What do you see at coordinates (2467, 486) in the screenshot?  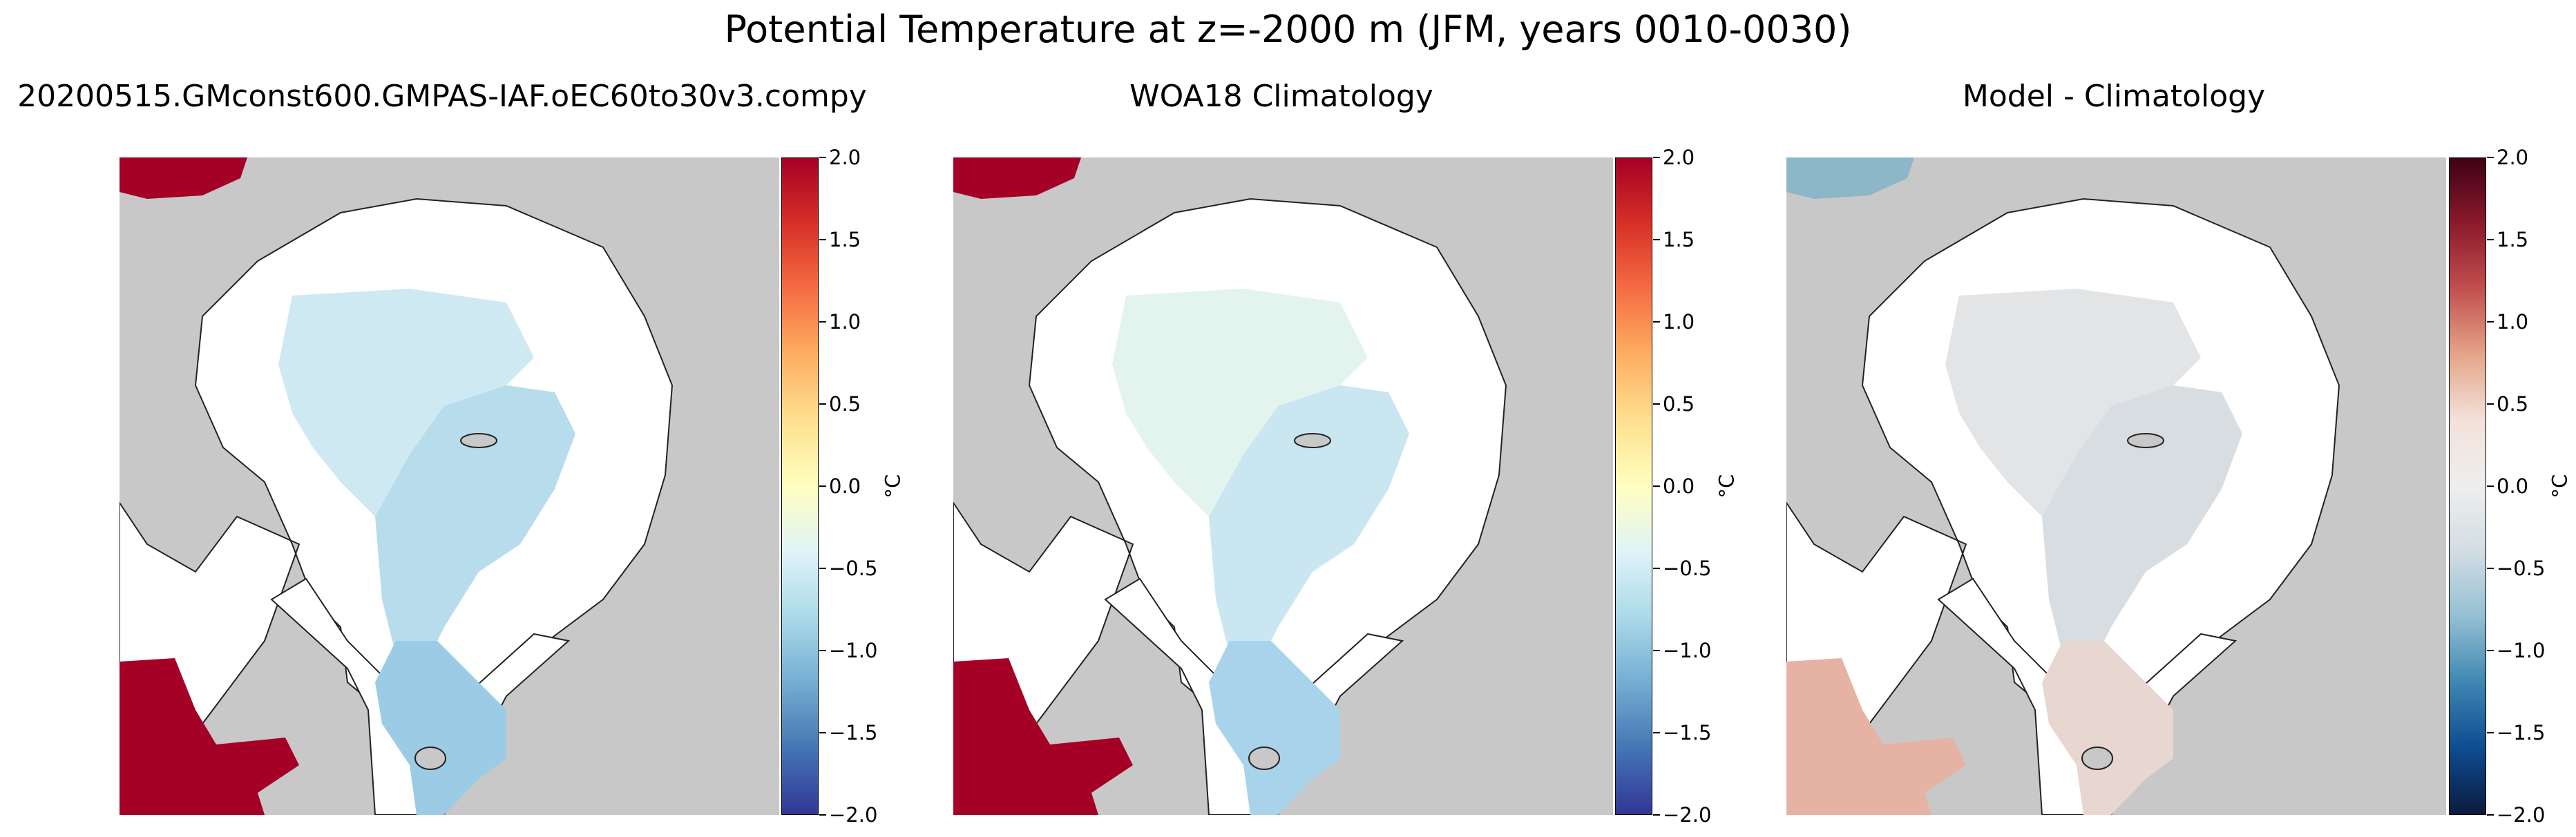 I see `colorbar-difference` at bounding box center [2467, 486].